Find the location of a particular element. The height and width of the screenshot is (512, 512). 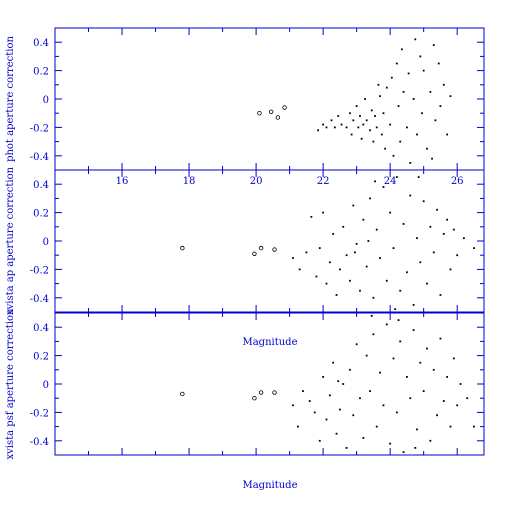

y-axis-label: xvista ap aperture correction is located at coordinates (10, 240).